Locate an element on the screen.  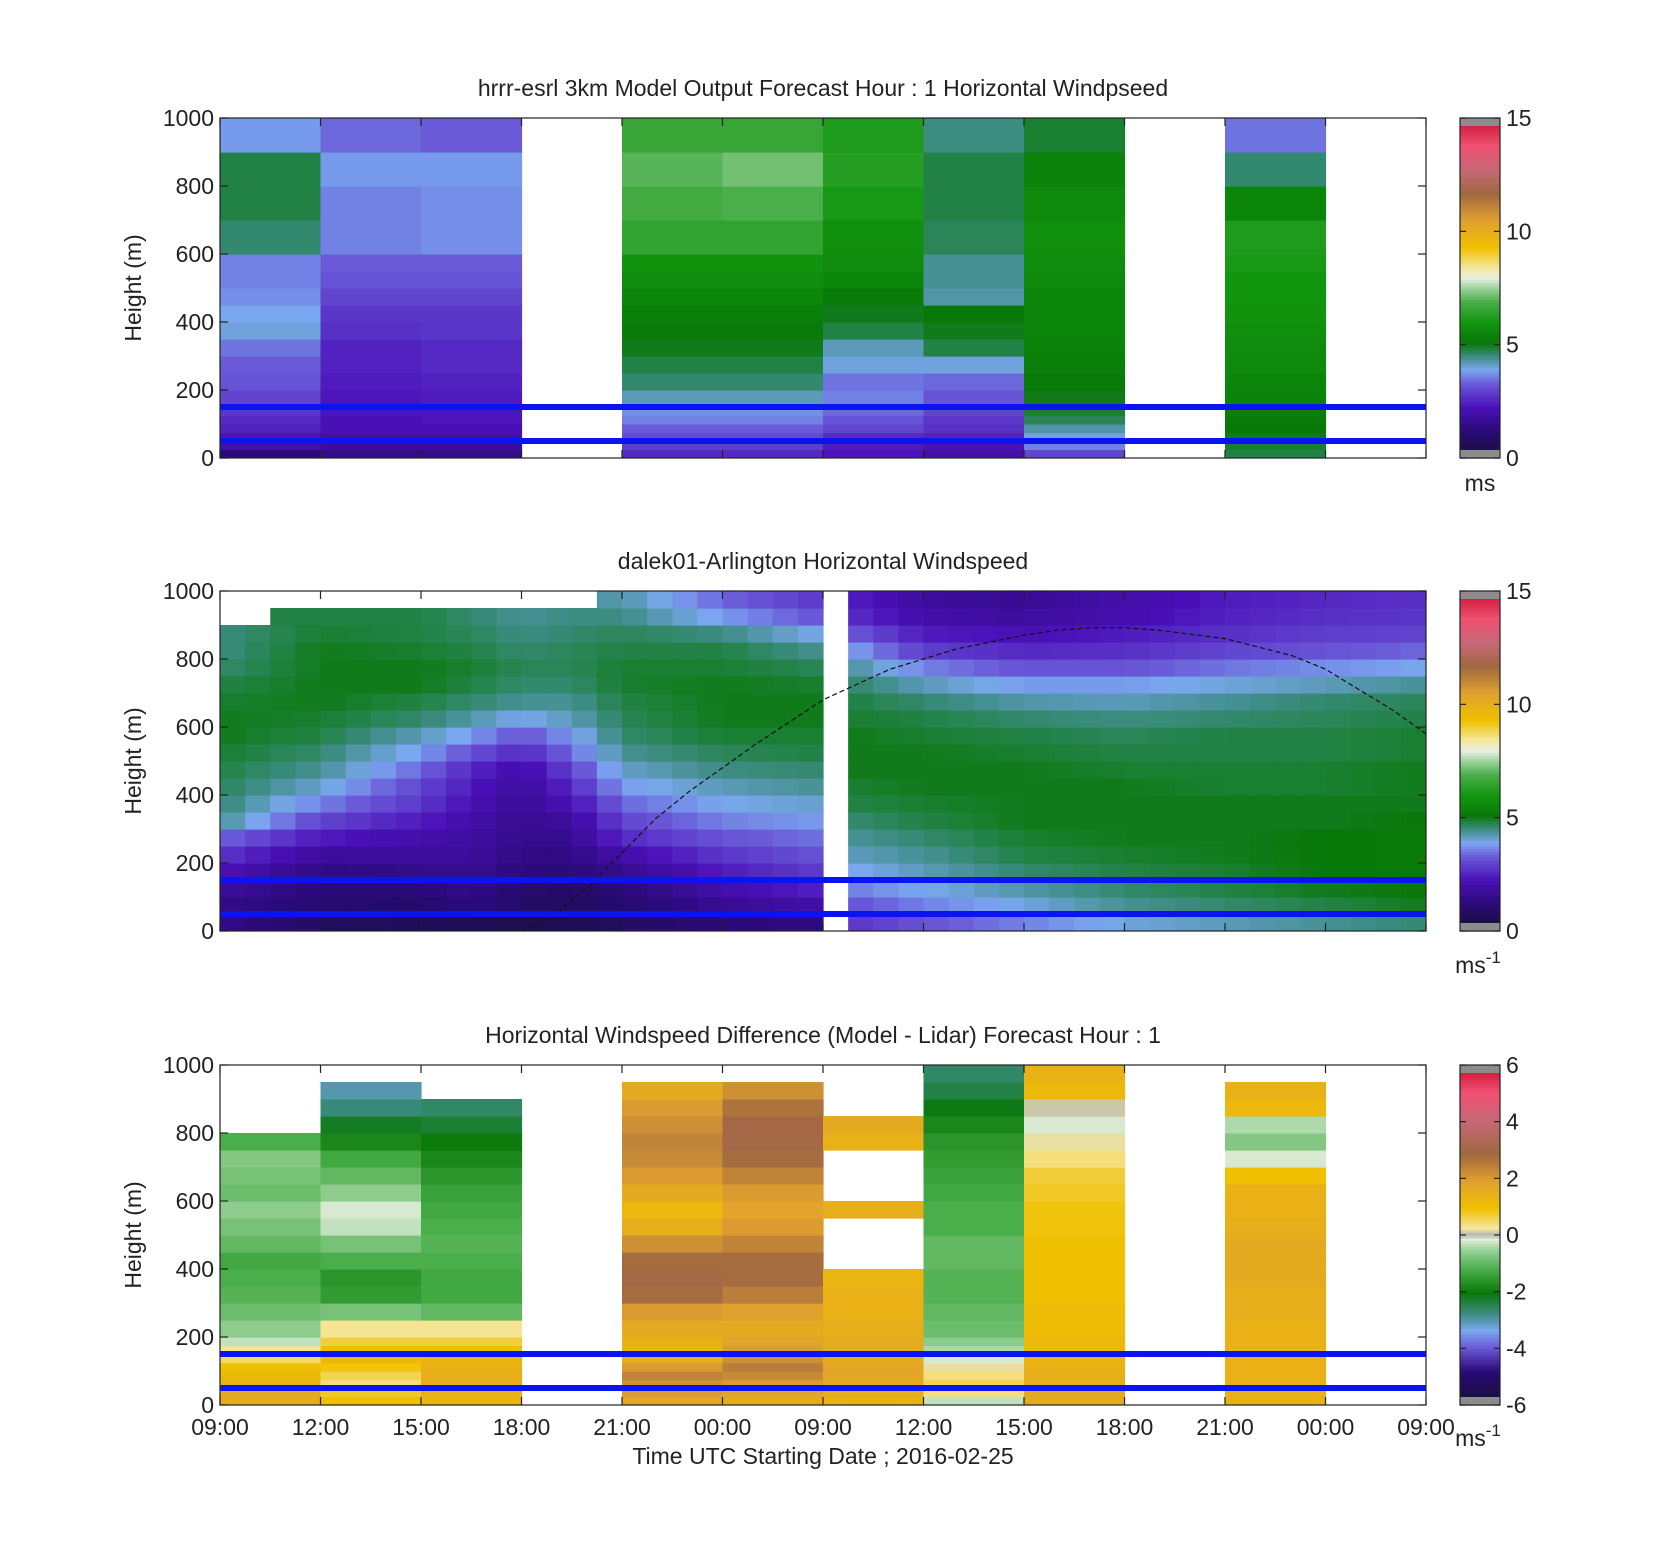
colorbar-over-cap is located at coordinates (1480, 1069).